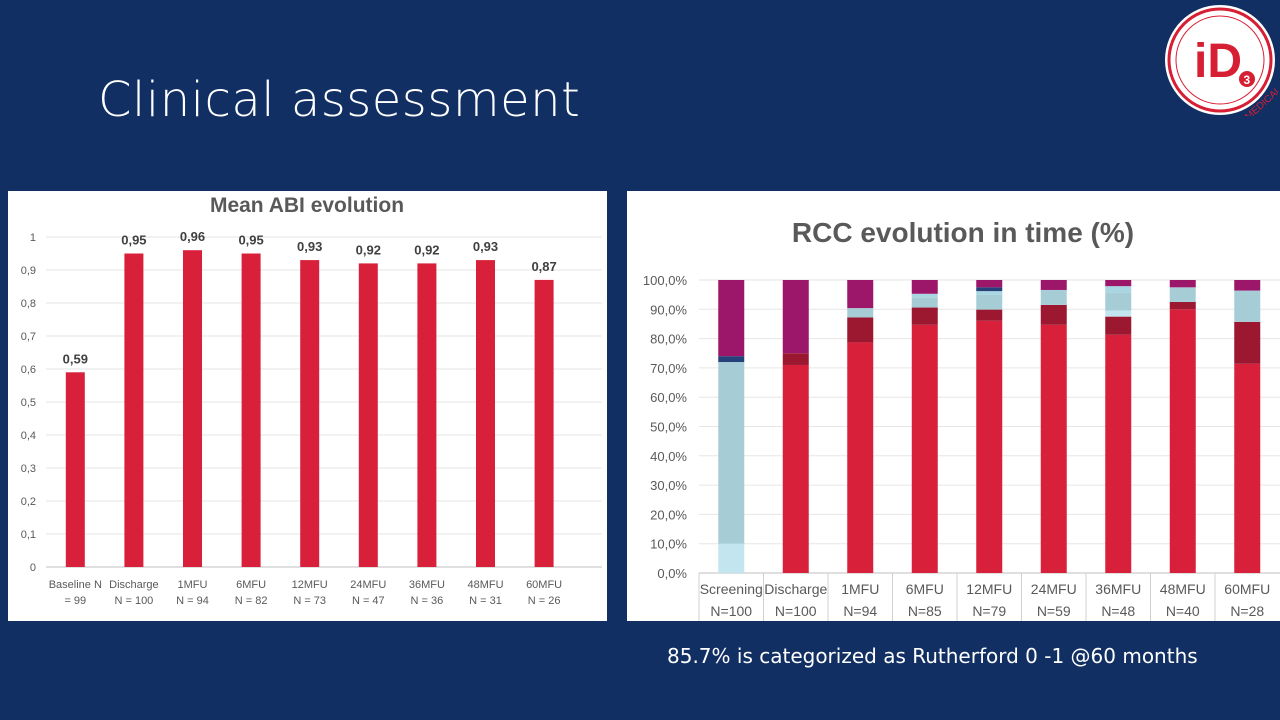 The height and width of the screenshot is (720, 1280). I want to click on rcc-x-tick-label: 6MFU, so click(925, 589).